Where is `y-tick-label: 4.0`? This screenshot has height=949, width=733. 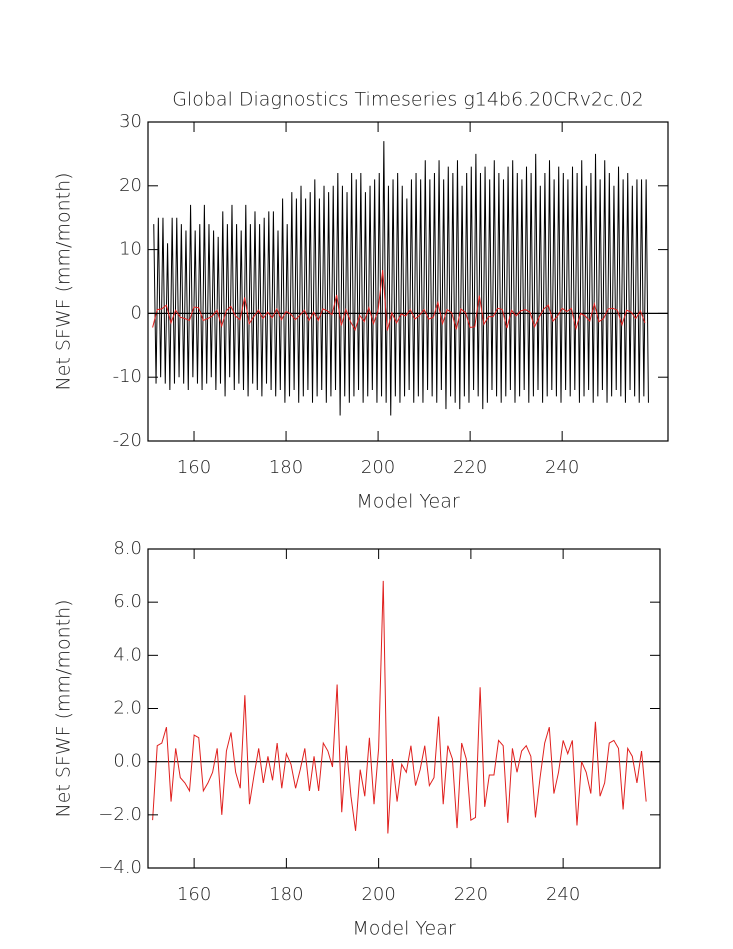
y-tick-label: 4.0 is located at coordinates (127, 654).